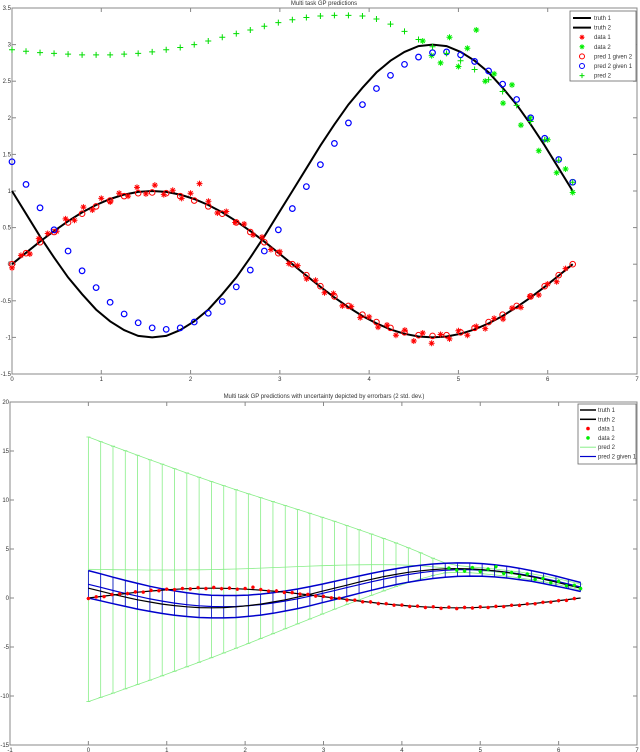 This screenshot has width=640, height=752. I want to click on top-chart-title: Multi task GP predictions, so click(324, 4).